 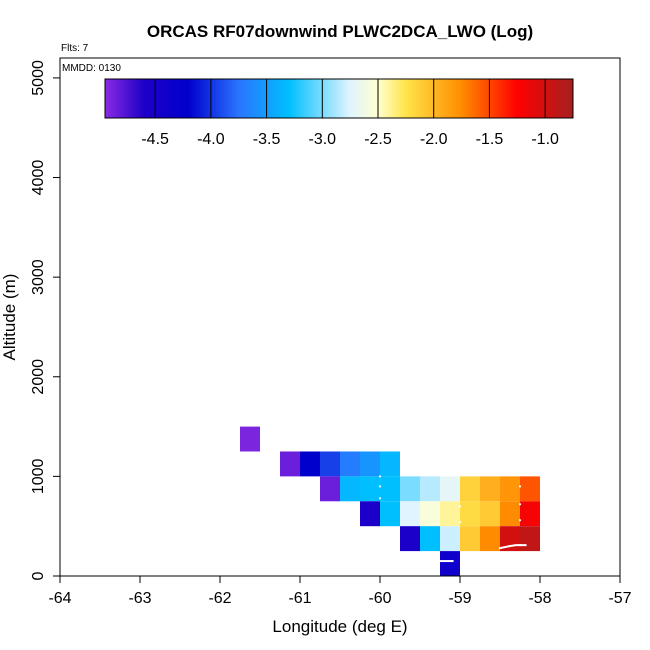 What do you see at coordinates (539, 598) in the screenshot?
I see `x-tick-label: -58` at bounding box center [539, 598].